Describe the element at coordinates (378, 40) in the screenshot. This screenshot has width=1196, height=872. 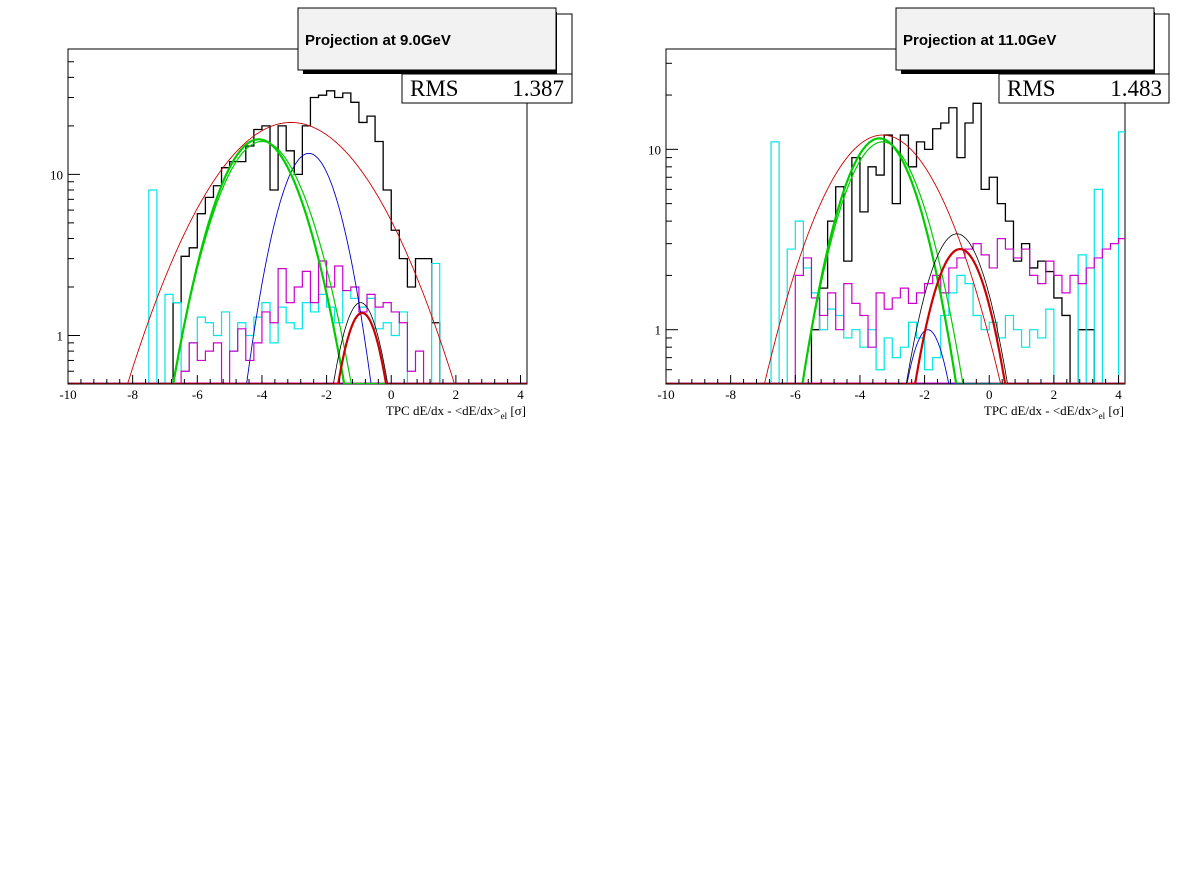
I see `chart-title: Projection at 9.0GeV` at that location.